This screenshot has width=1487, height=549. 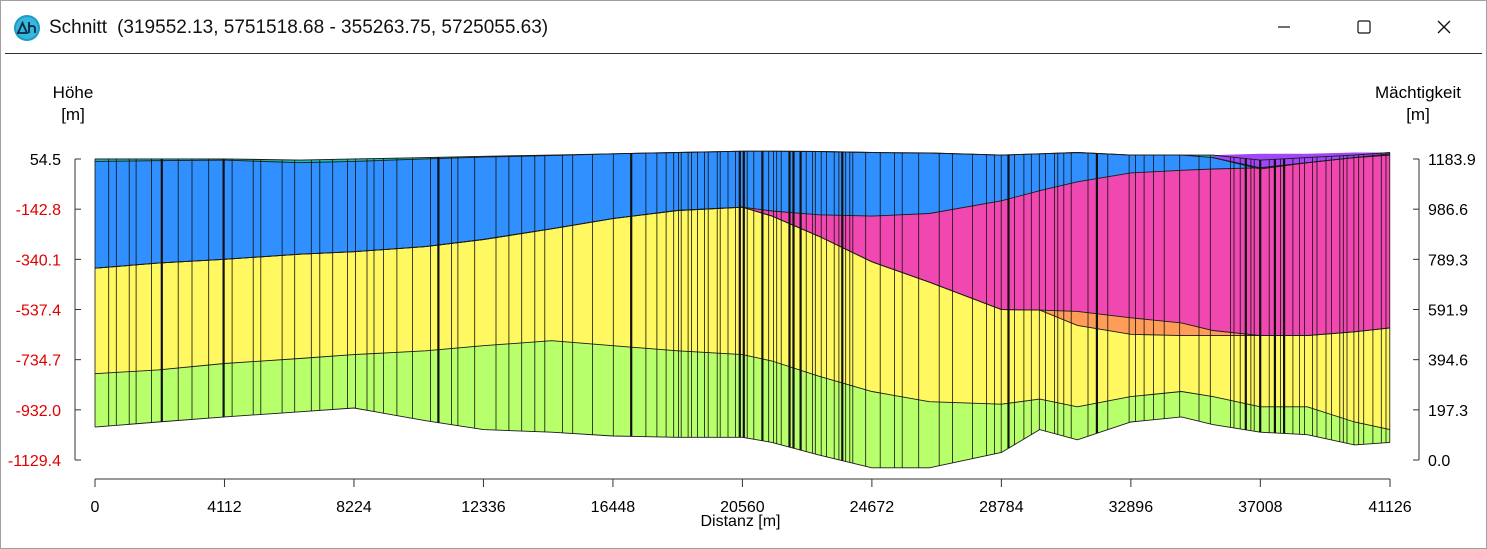 What do you see at coordinates (1448, 311) in the screenshot?
I see `right-tick-label: 591.9` at bounding box center [1448, 311].